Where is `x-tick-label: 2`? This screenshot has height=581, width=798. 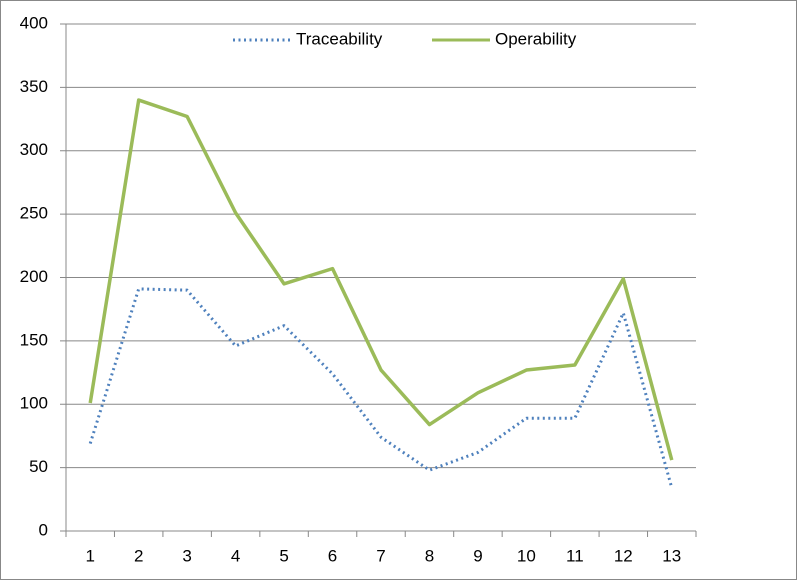 x-tick-label: 2 is located at coordinates (138, 555).